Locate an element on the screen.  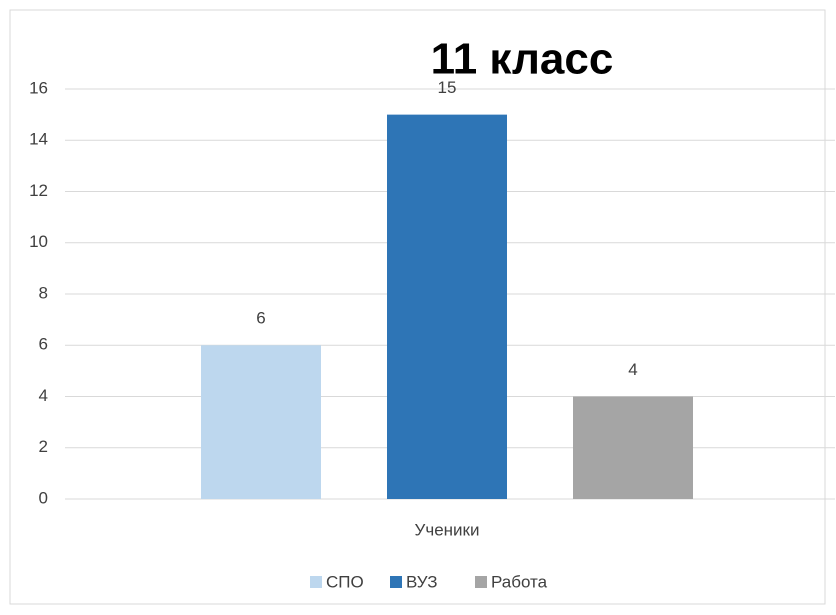
value-label: 4 is located at coordinates (632, 369).